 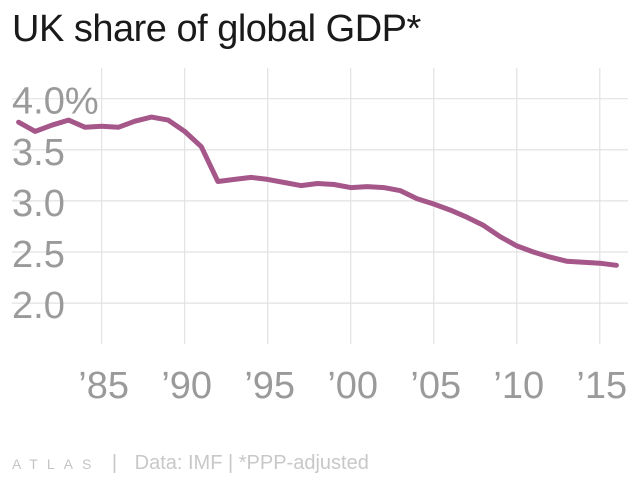 What do you see at coordinates (186, 386) in the screenshot?
I see `x-tick-label: ’90` at bounding box center [186, 386].